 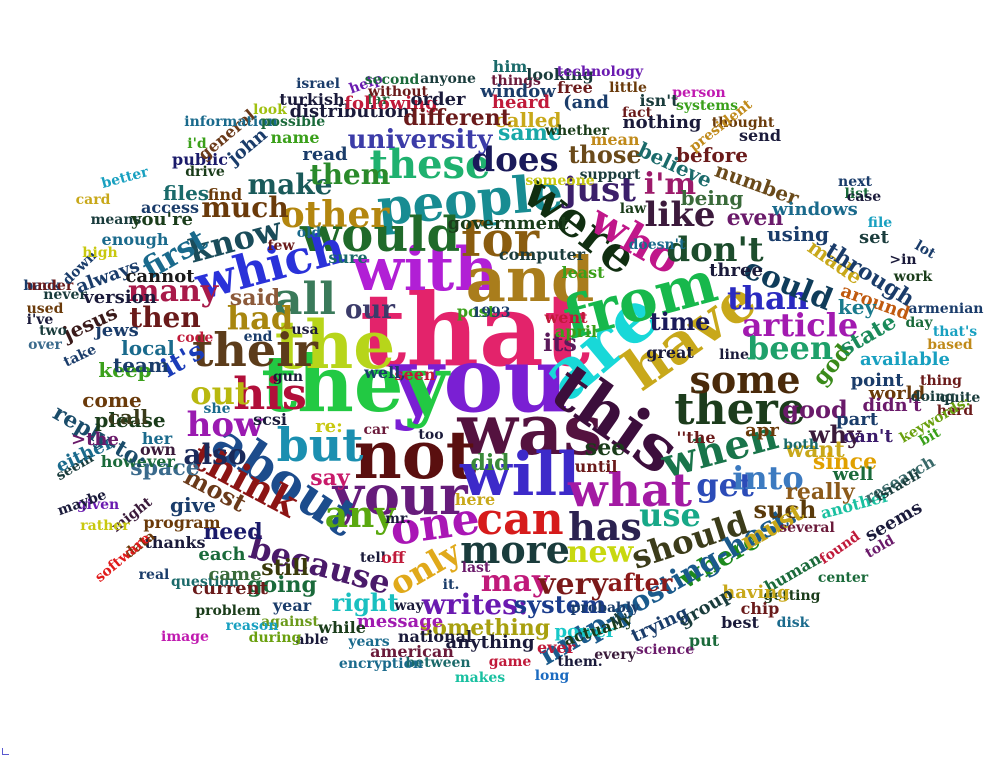 I want to click on word-in: >in, so click(x=903, y=260).